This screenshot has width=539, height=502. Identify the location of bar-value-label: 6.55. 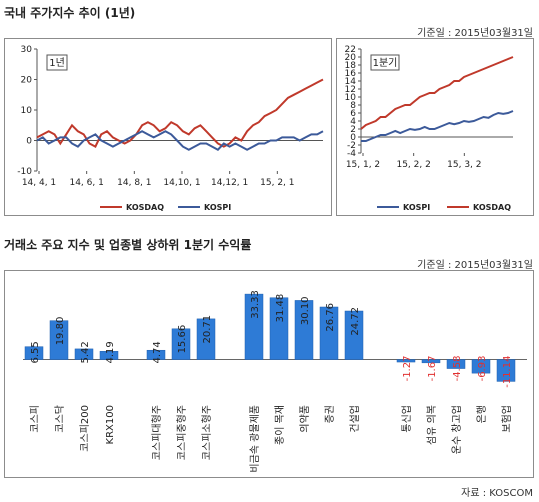
(35, 352).